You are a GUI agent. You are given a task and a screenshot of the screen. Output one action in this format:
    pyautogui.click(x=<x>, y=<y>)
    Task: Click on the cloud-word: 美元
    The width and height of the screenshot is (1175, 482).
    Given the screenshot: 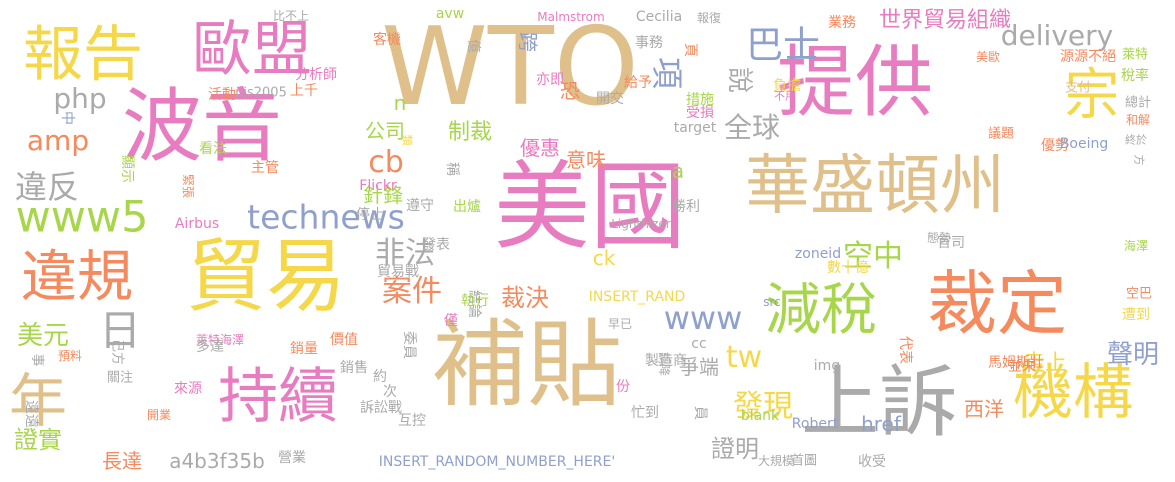 What is the action you would take?
    pyautogui.click(x=43, y=336)
    